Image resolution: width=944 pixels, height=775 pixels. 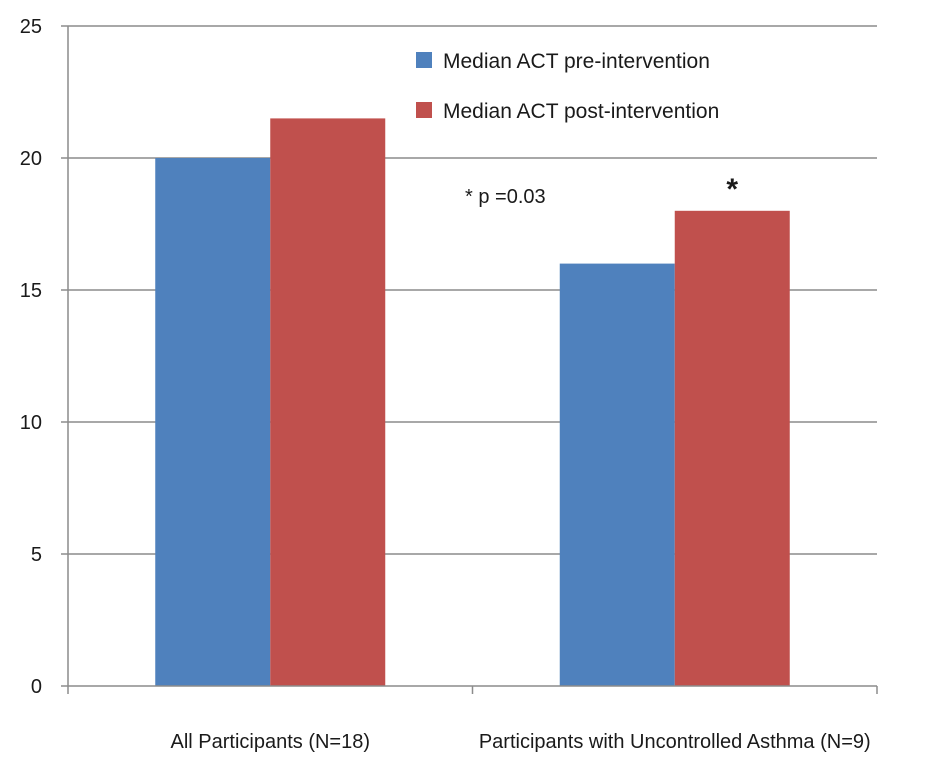 What do you see at coordinates (424, 110) in the screenshot?
I see `legend-swatch-post` at bounding box center [424, 110].